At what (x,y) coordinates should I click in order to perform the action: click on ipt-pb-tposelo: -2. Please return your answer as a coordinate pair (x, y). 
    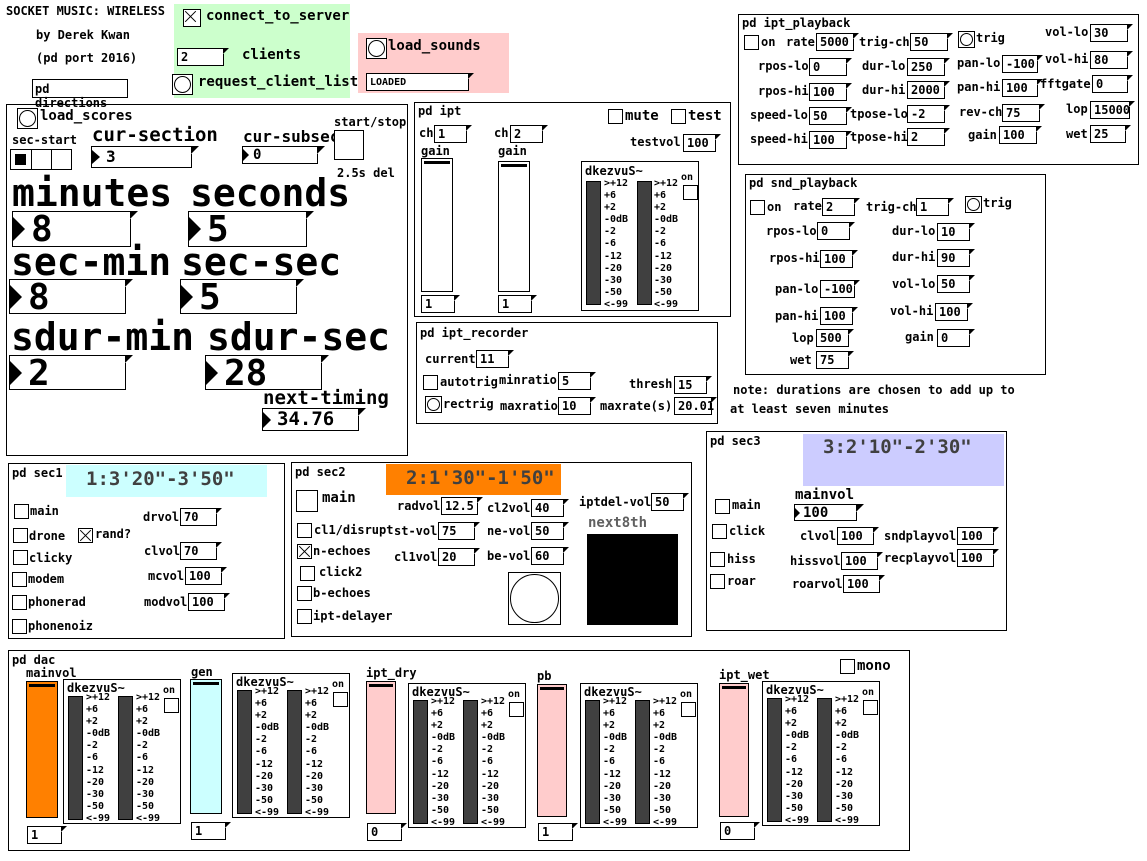
    Looking at the image, I should click on (928, 114).